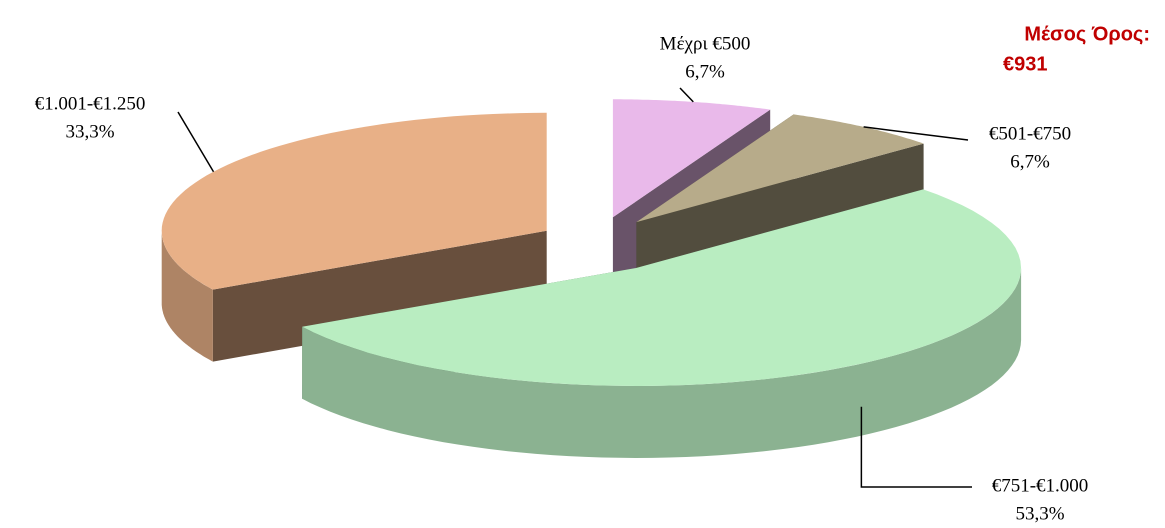 This screenshot has height=528, width=1165. What do you see at coordinates (1039, 513) in the screenshot?
I see `value-label: 53,3%` at bounding box center [1039, 513].